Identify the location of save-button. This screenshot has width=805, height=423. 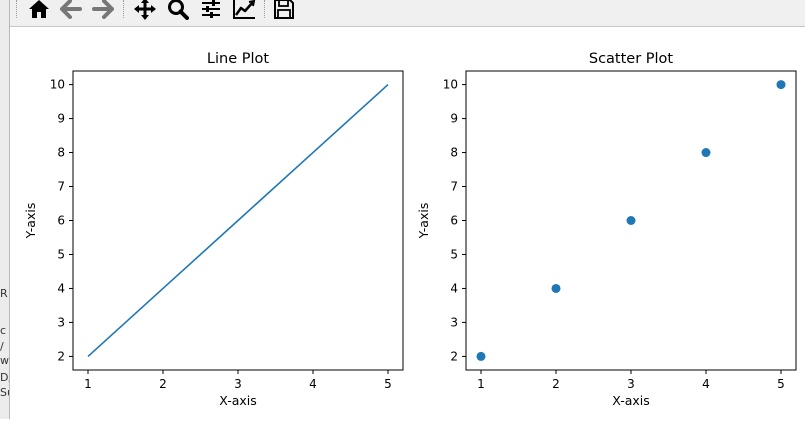
(284, 12).